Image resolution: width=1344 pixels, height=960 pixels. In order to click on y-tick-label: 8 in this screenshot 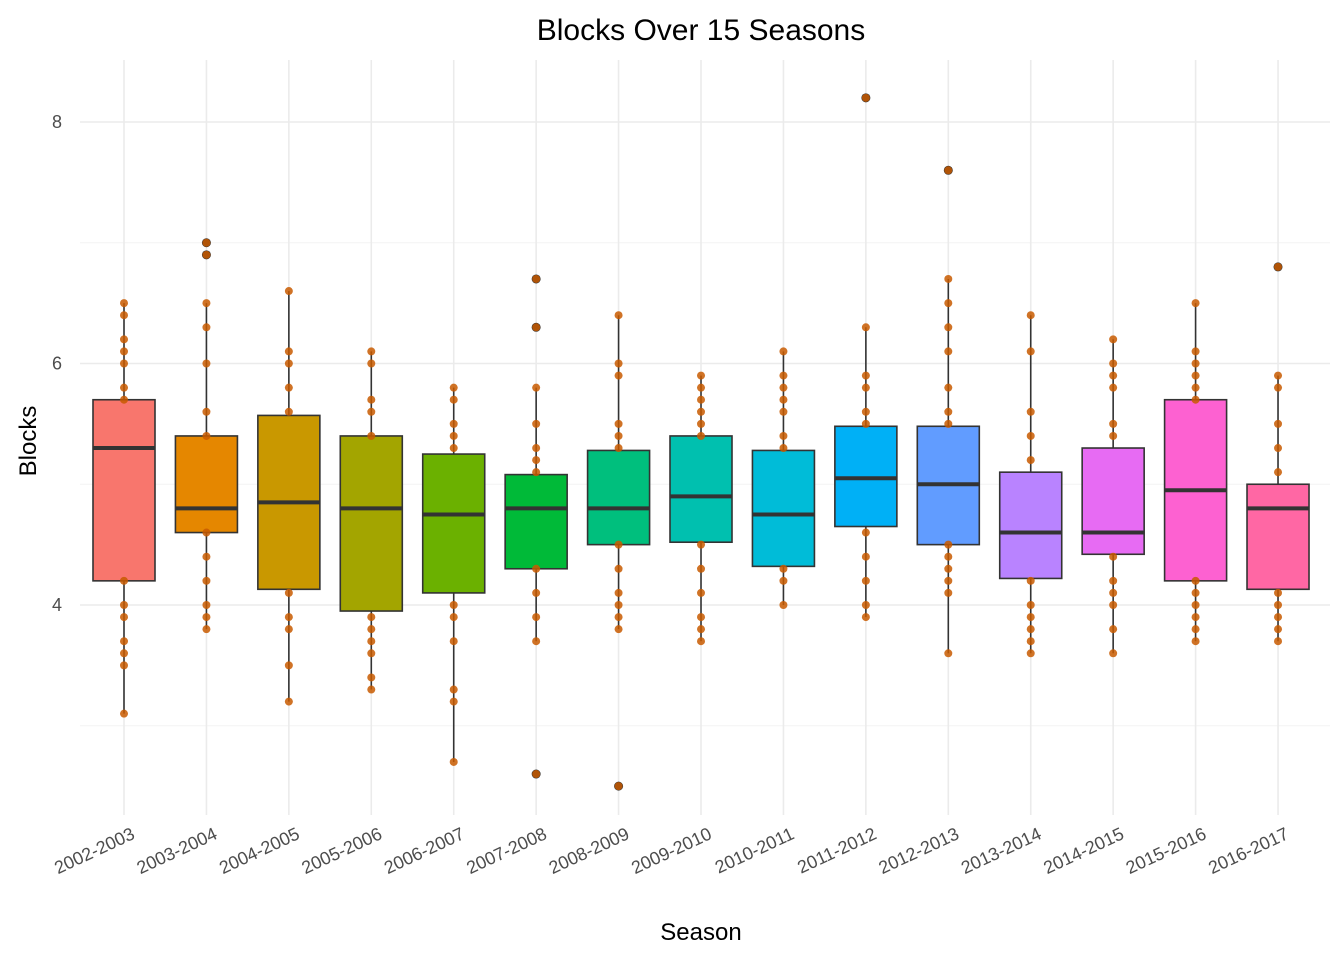, I will do `click(57, 122)`.